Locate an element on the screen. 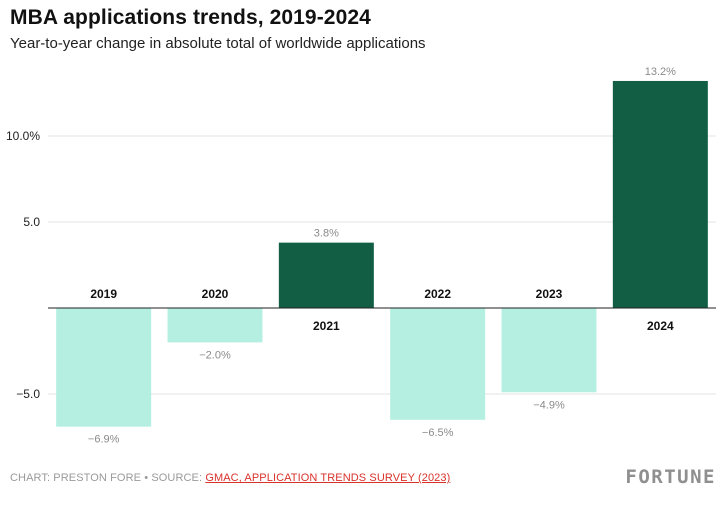  data-label: 3.8% is located at coordinates (326, 234).